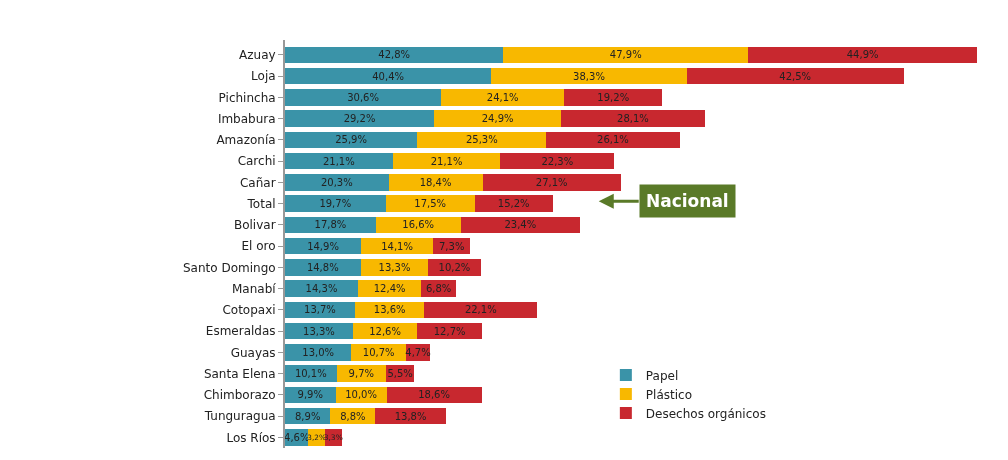 Image resolution: width=1008 pixels, height=460 pixels. What do you see at coordinates (257, 55) in the screenshot?
I see `y-tick-label: Azuay` at bounding box center [257, 55].